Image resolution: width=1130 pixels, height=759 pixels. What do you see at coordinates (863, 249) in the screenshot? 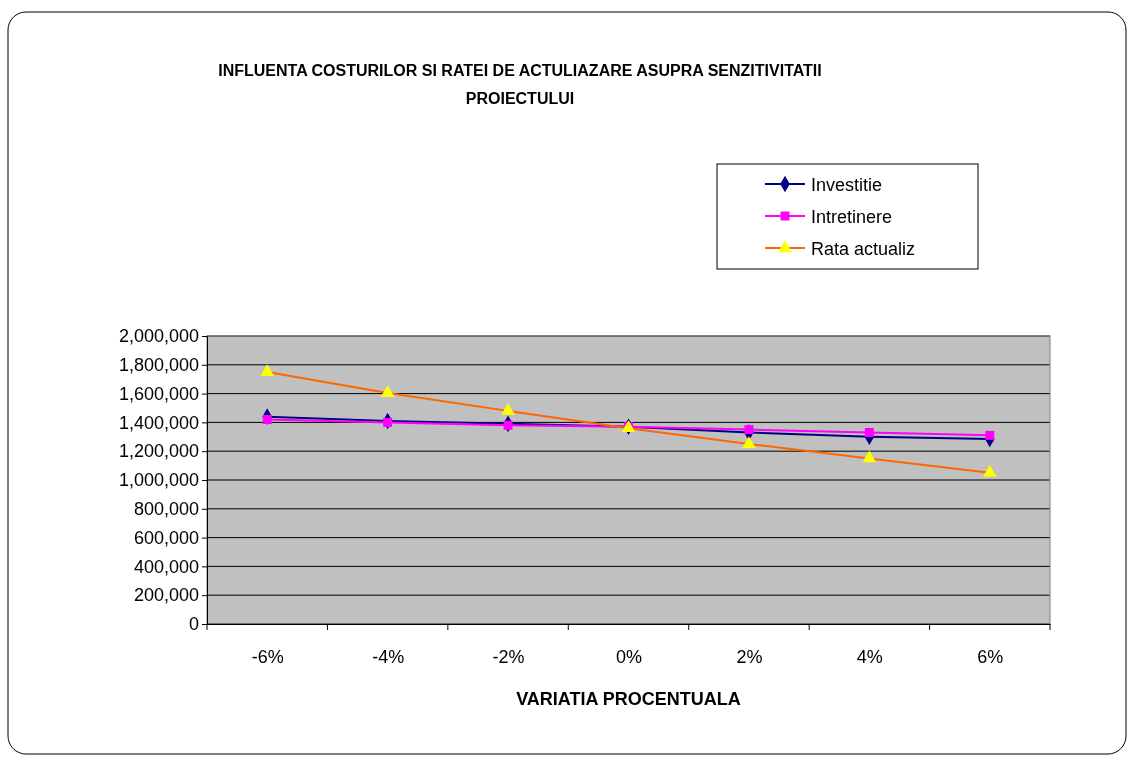
I see `legend-label: Rata actualiz` at bounding box center [863, 249].